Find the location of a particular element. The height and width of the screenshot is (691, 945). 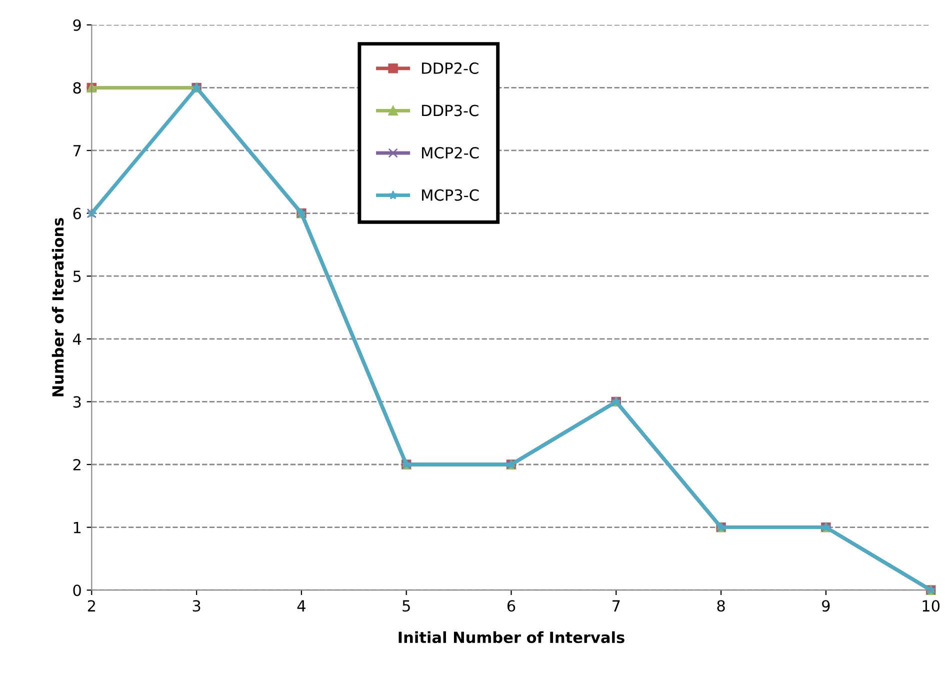

y-tick-label: 1 is located at coordinates (77, 528).